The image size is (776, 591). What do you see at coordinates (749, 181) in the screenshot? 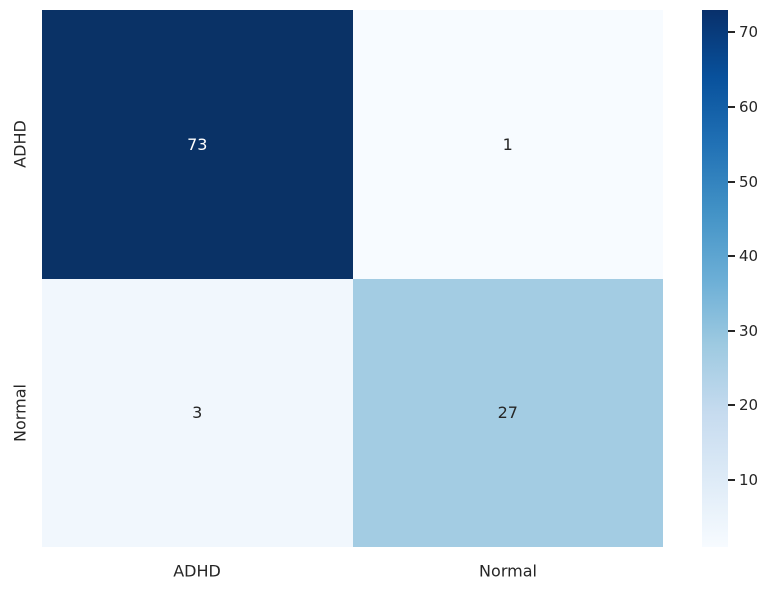
I see `colorbar-tick-label: 50` at bounding box center [749, 181].